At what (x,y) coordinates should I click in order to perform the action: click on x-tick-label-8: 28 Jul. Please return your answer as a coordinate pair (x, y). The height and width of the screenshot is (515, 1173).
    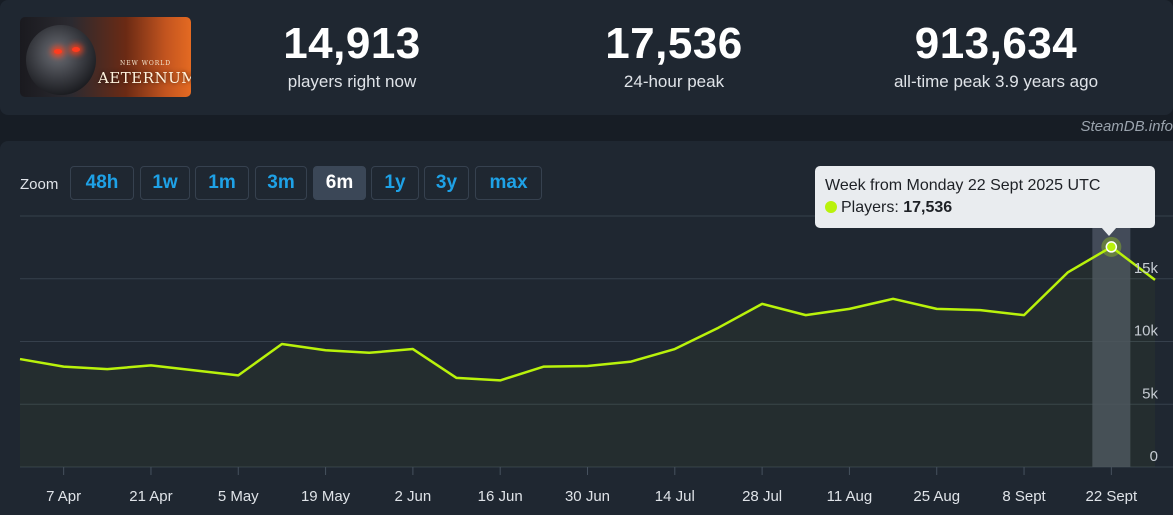
    Looking at the image, I should click on (762, 496).